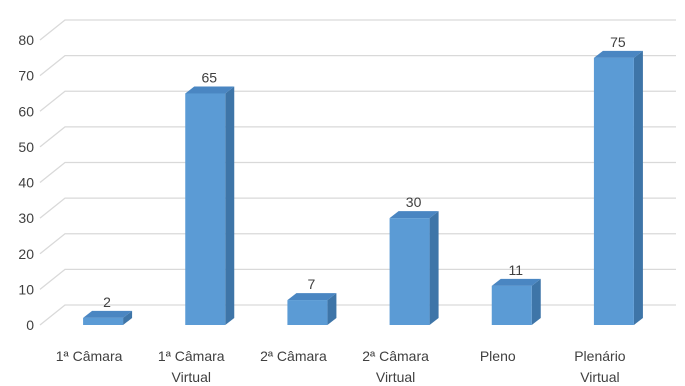 The image size is (685, 386). What do you see at coordinates (414, 202) in the screenshot?
I see `data-label: 30` at bounding box center [414, 202].